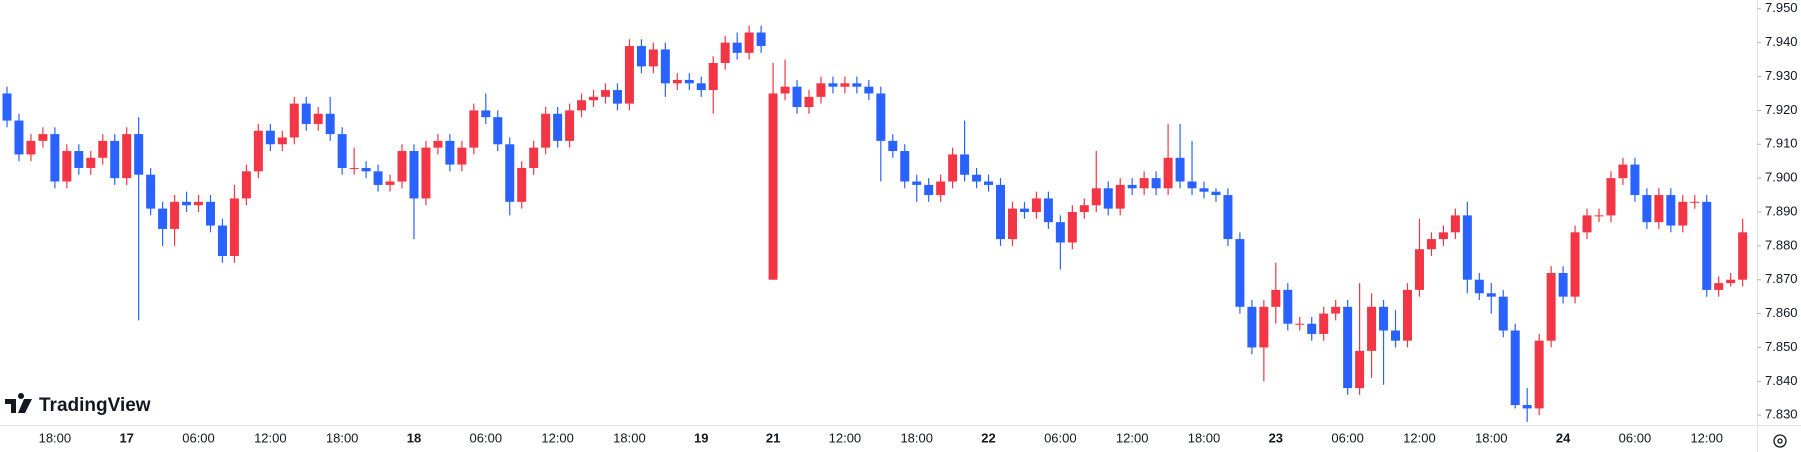 This screenshot has width=1801, height=452. Describe the element at coordinates (1781, 41) in the screenshot. I see `y-tick-label: 7.940` at that location.